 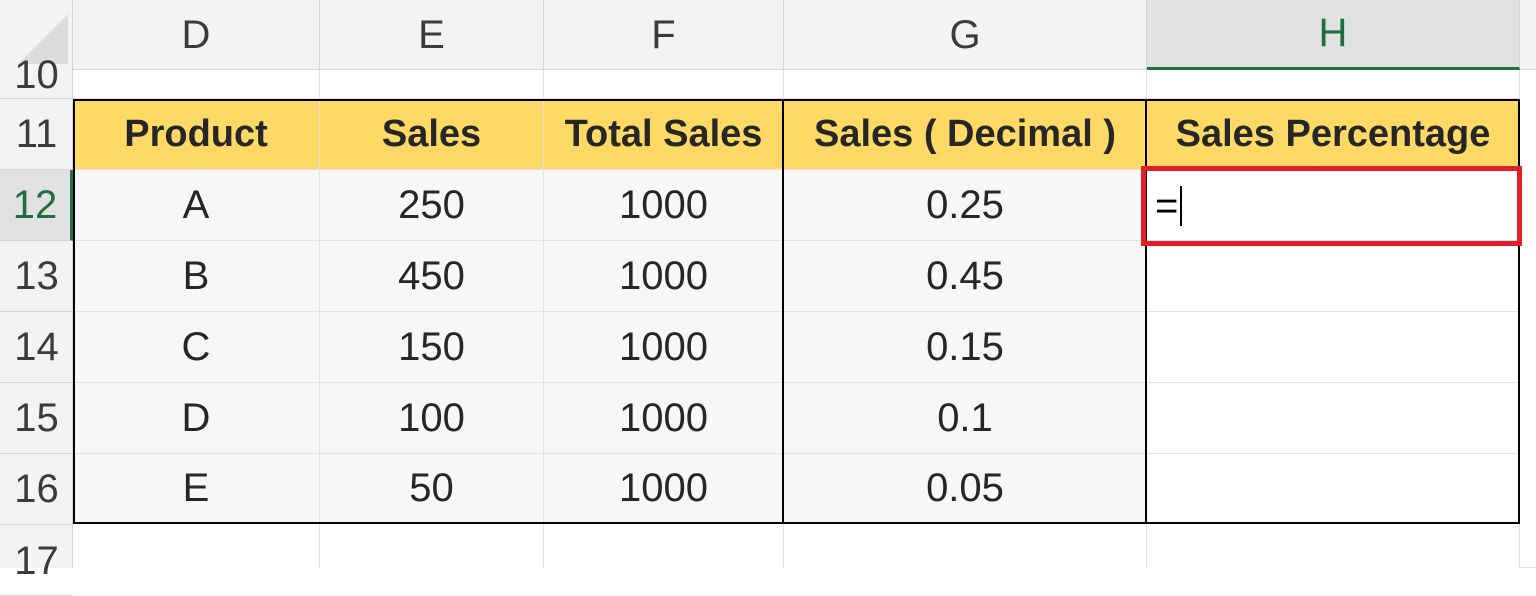 I want to click on table-cell: 100, so click(x=432, y=418).